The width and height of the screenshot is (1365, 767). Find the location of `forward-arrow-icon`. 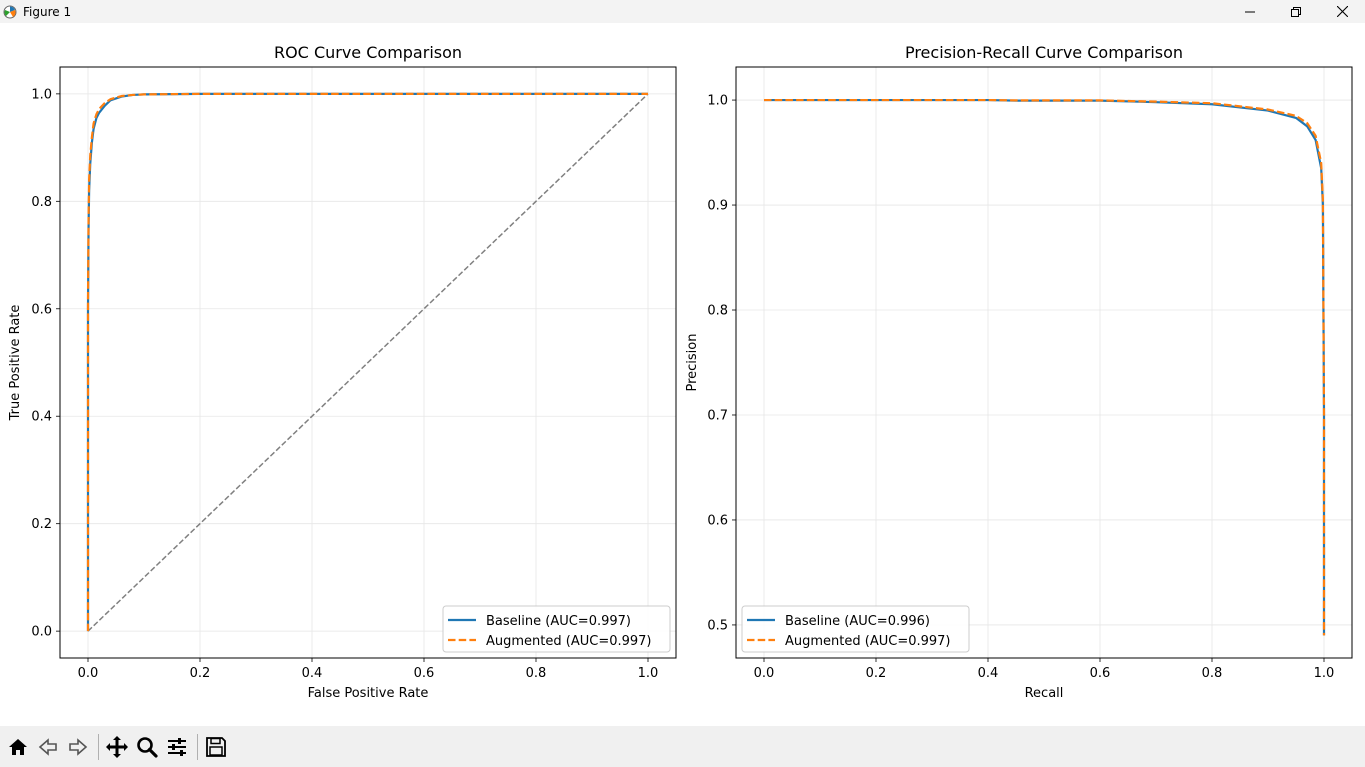

forward-arrow-icon is located at coordinates (78, 746).